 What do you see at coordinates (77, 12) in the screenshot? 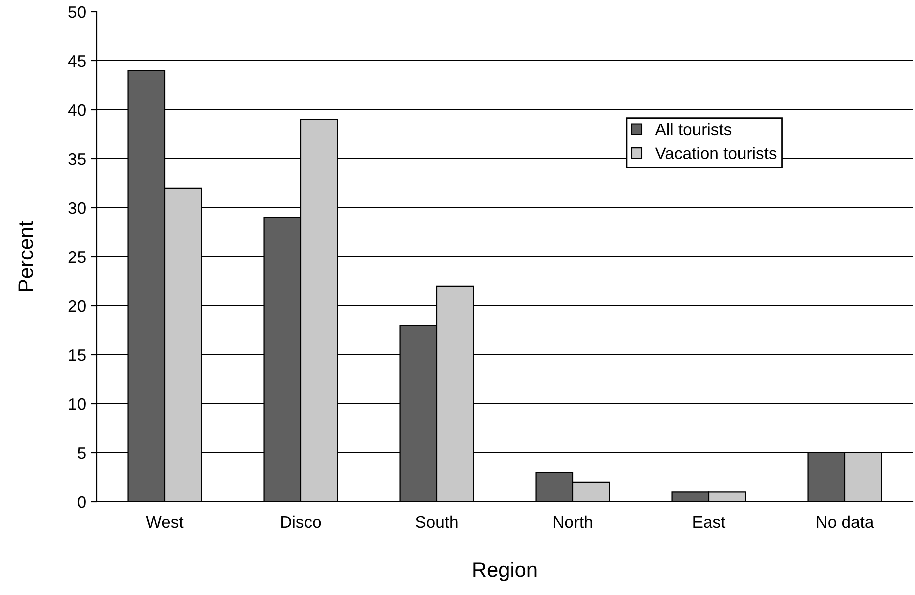
I see `y-tick-label: 50` at bounding box center [77, 12].